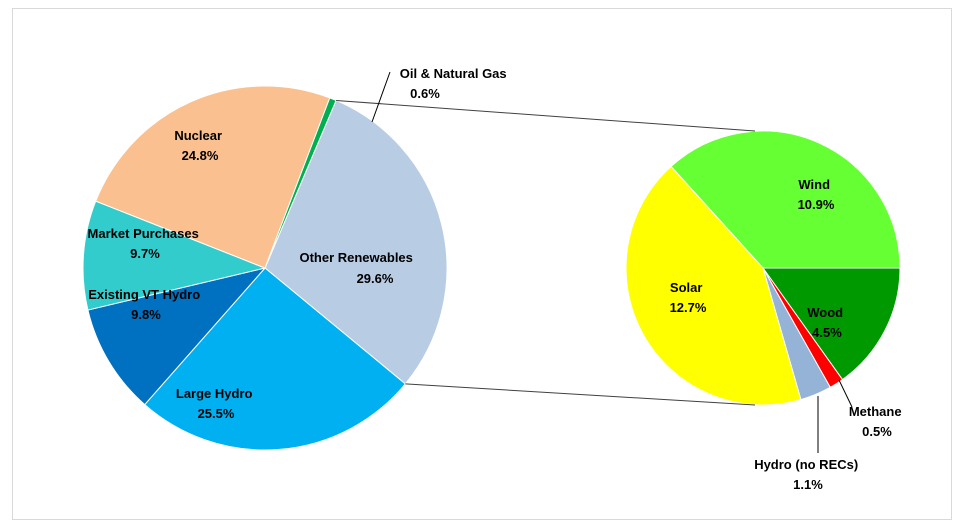 This screenshot has height=529, width=964. Describe the element at coordinates (200, 155) in the screenshot. I see `value-nuclear: 24.8%` at that location.